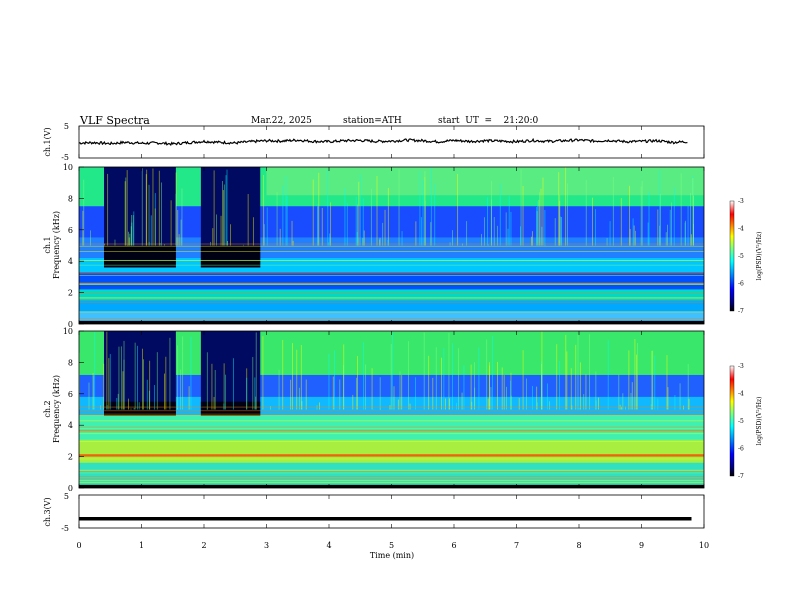 The image size is (792, 612). What do you see at coordinates (641, 545) in the screenshot?
I see `x-tick-label: 9` at bounding box center [641, 545].